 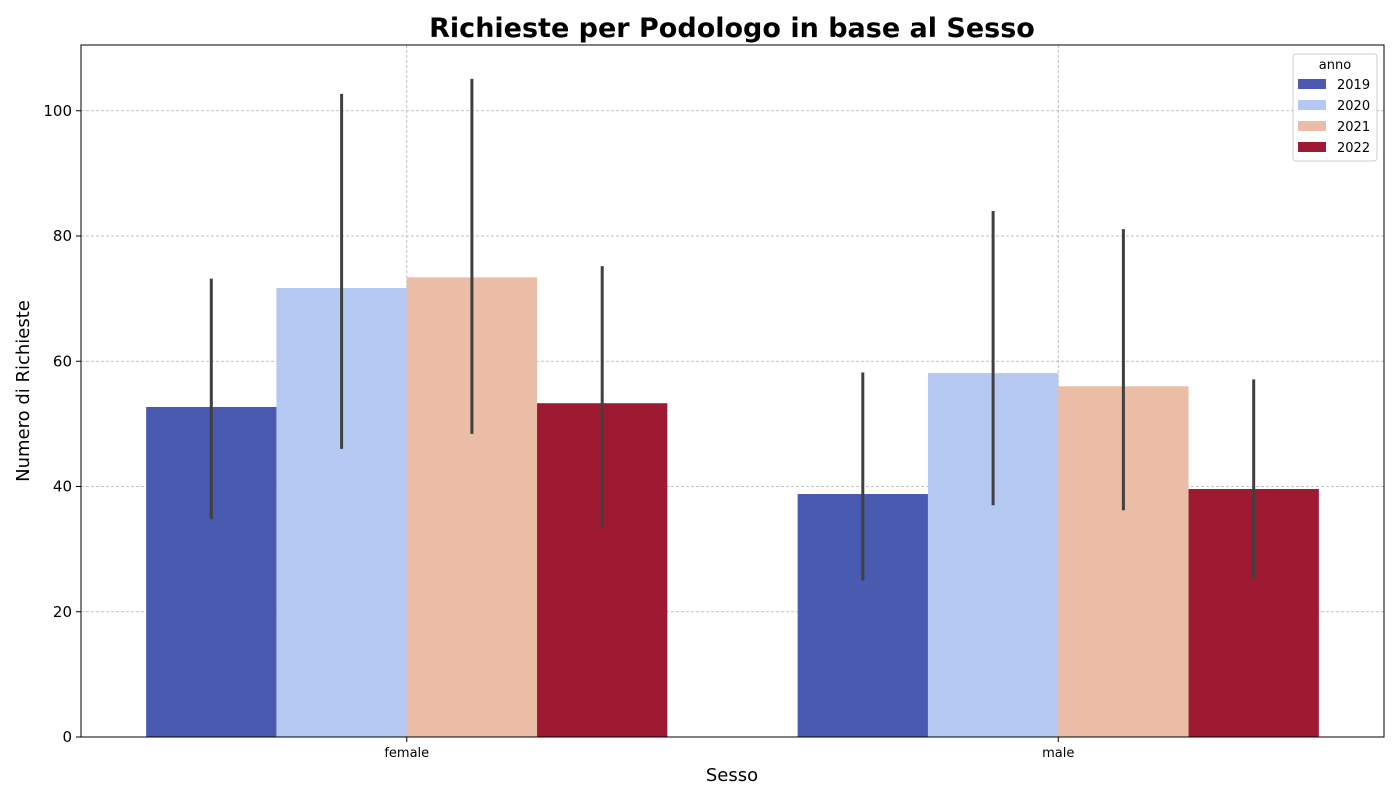 What do you see at coordinates (62, 361) in the screenshot?
I see `y-tick-label: 60` at bounding box center [62, 361].